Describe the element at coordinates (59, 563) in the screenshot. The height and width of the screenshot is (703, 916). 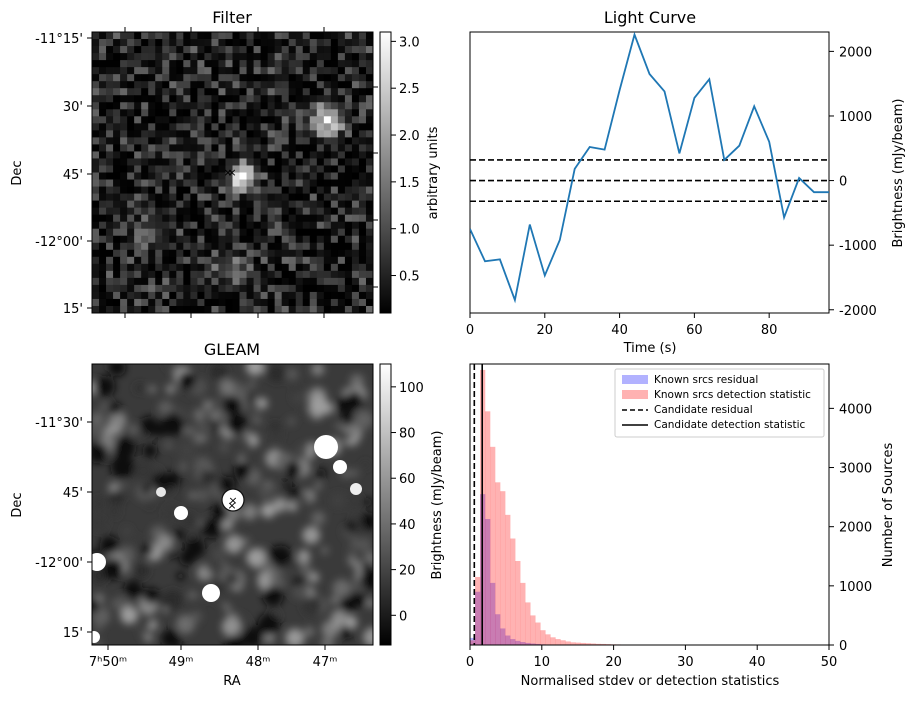
I see `gleam-ytick-label: -12°00'` at that location.